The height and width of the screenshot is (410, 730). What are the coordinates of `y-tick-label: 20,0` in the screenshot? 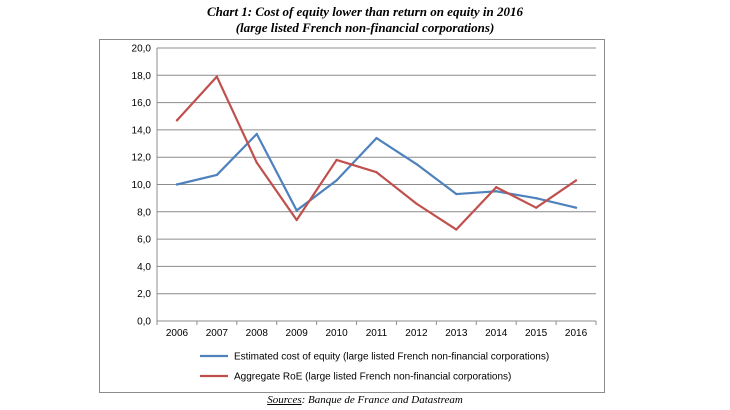 It's located at (142, 49).